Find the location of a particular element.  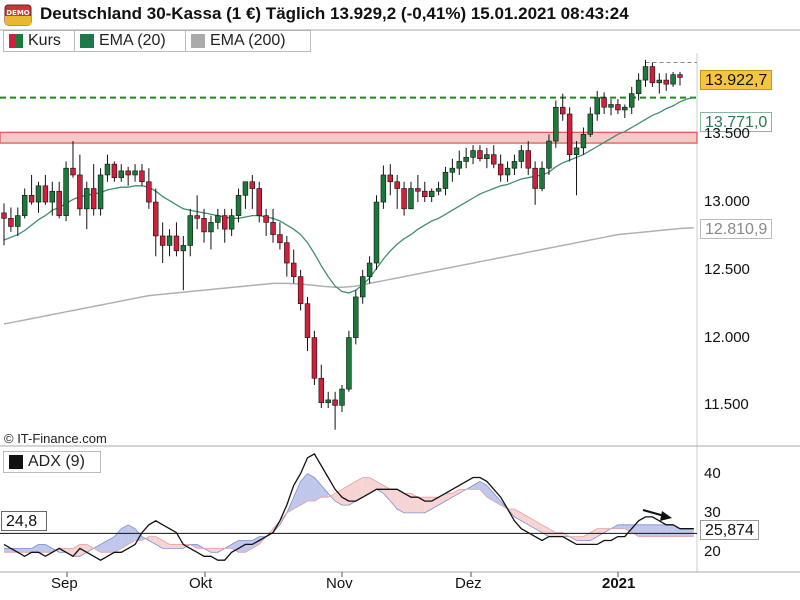

y-tick-label: 12.000 is located at coordinates (727, 337).